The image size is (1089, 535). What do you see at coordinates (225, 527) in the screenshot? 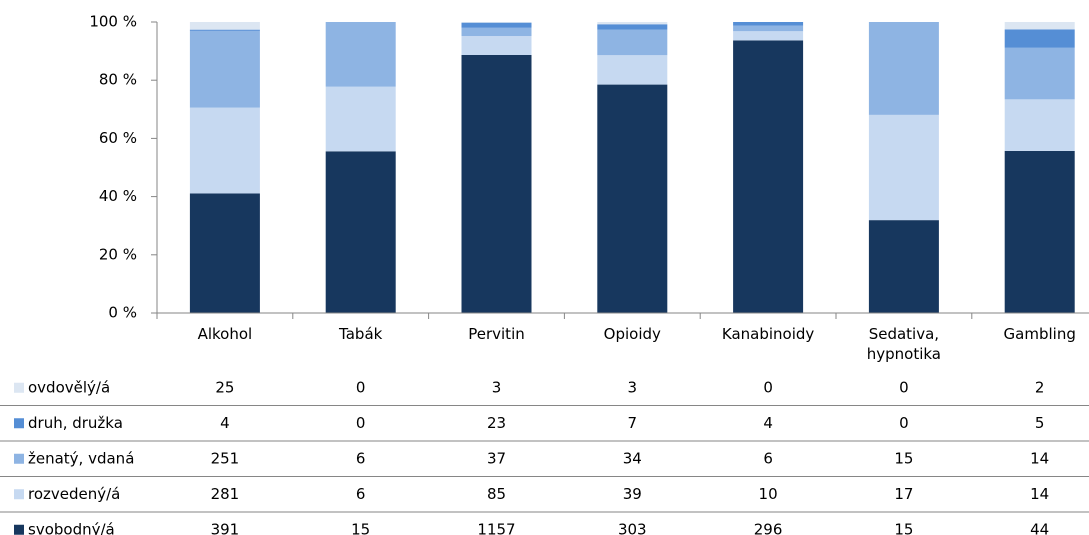
I see `table-cell: 391` at bounding box center [225, 527].